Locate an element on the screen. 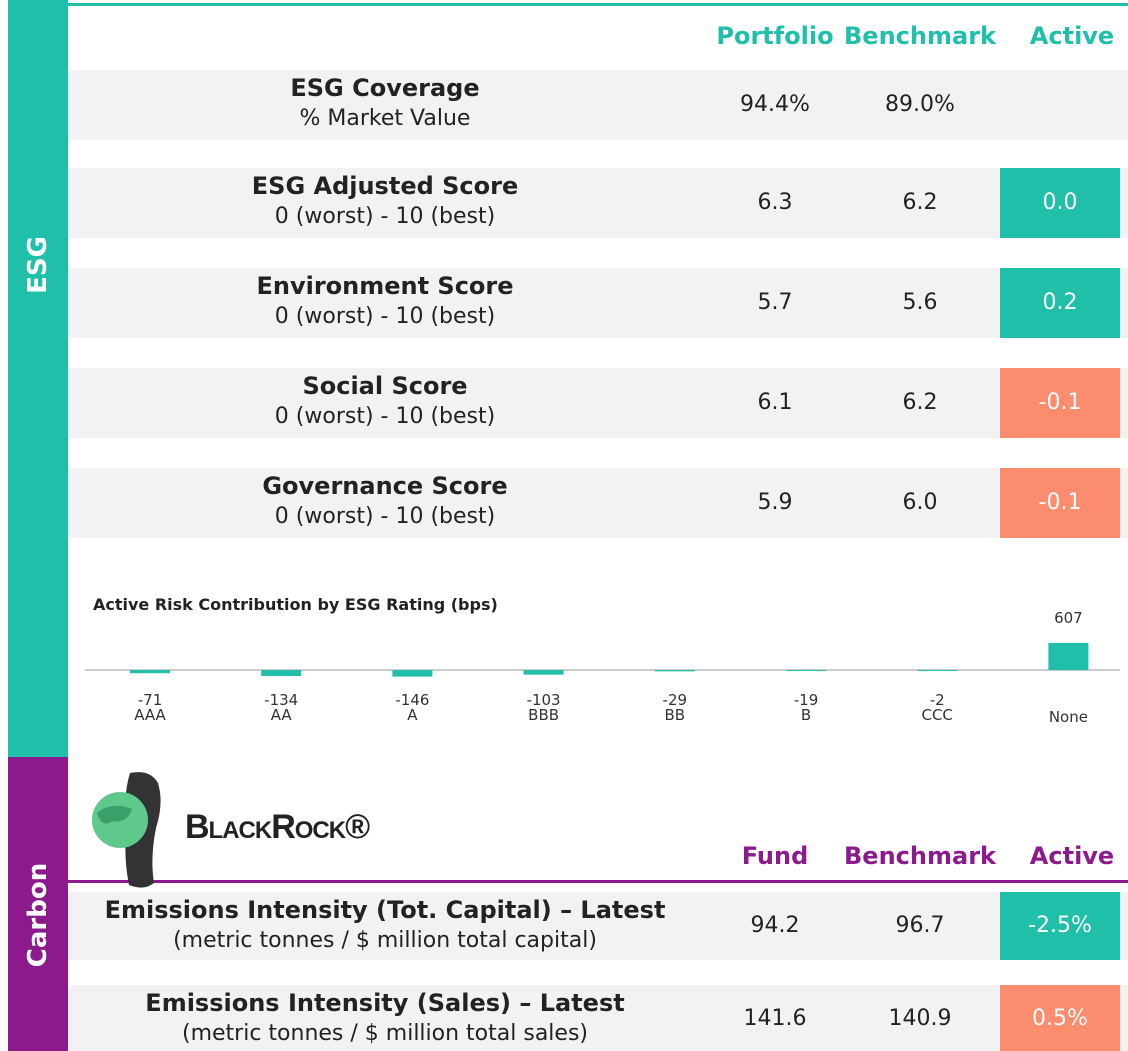 The image size is (1128, 1051). category-label: AAA is located at coordinates (150, 715).